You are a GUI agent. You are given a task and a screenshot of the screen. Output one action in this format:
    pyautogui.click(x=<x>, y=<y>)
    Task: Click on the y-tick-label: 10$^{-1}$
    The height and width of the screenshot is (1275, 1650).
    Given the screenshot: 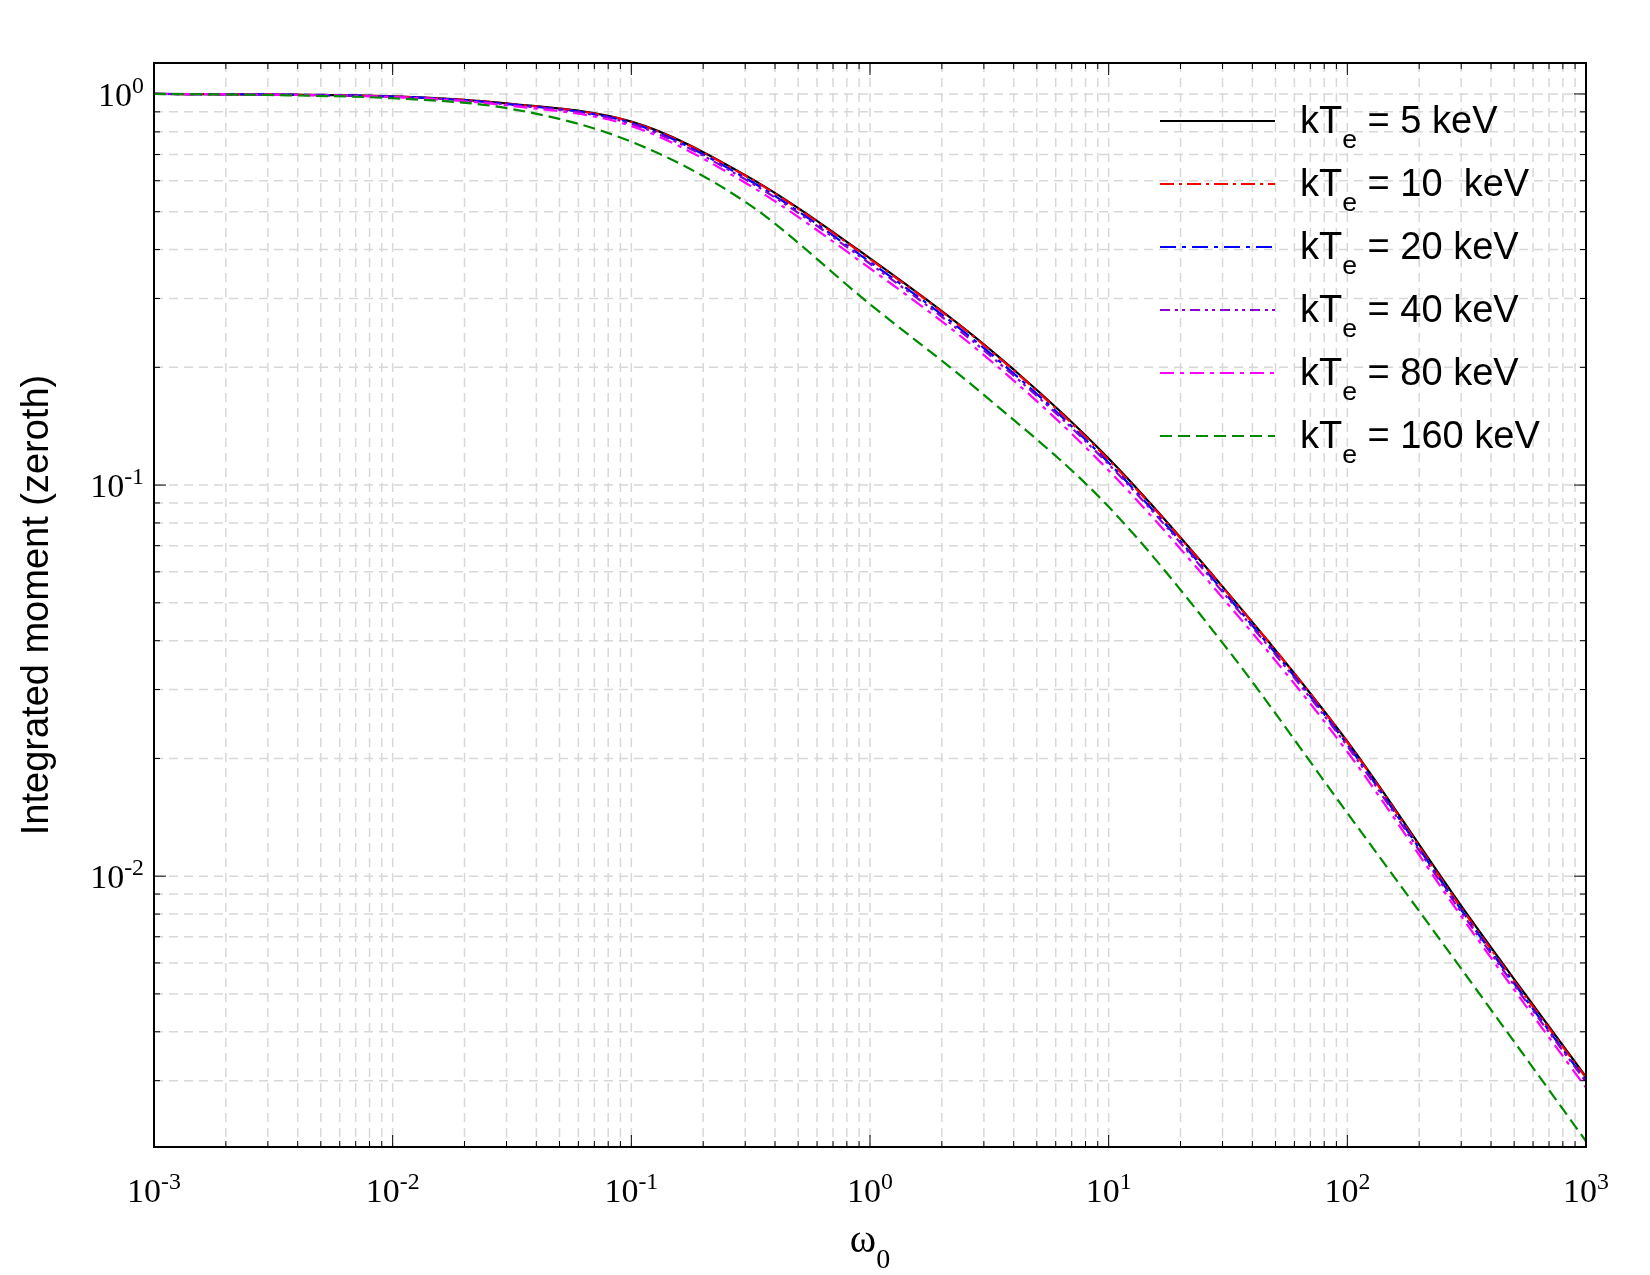 What is the action you would take?
    pyautogui.click(x=117, y=484)
    